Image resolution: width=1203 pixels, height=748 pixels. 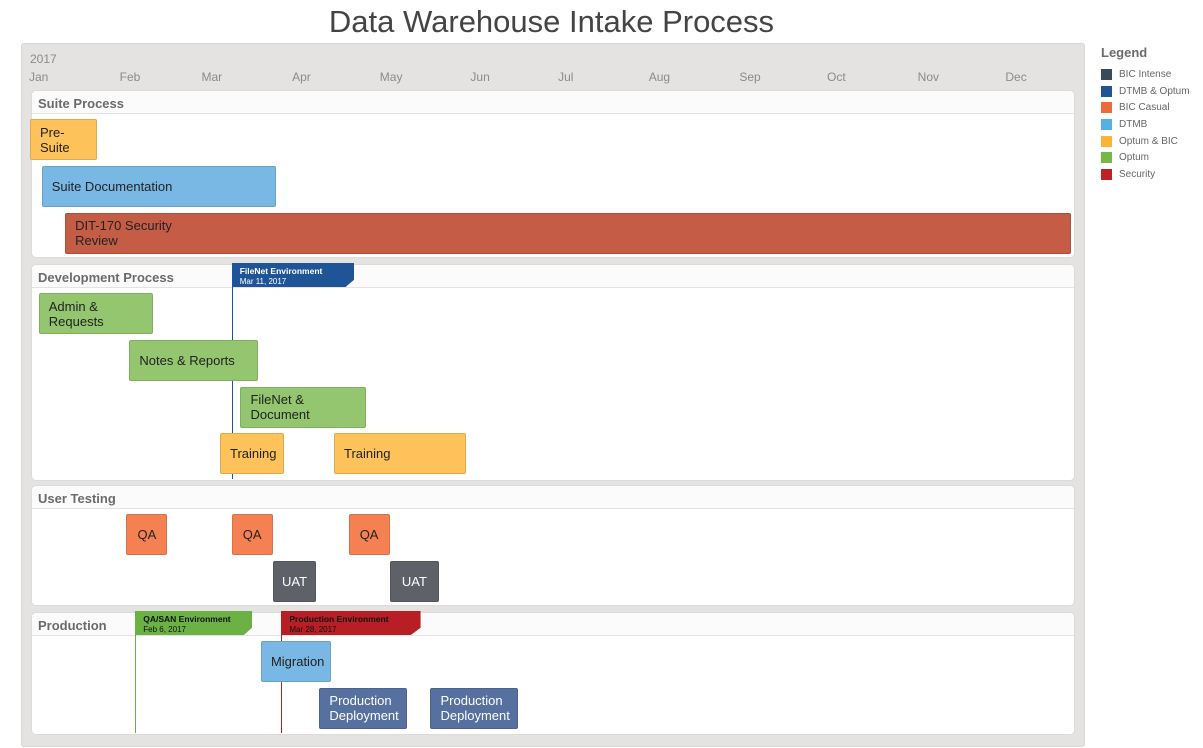 I want to click on legend-item-optum-bic: Optum & BIC, so click(x=1145, y=141).